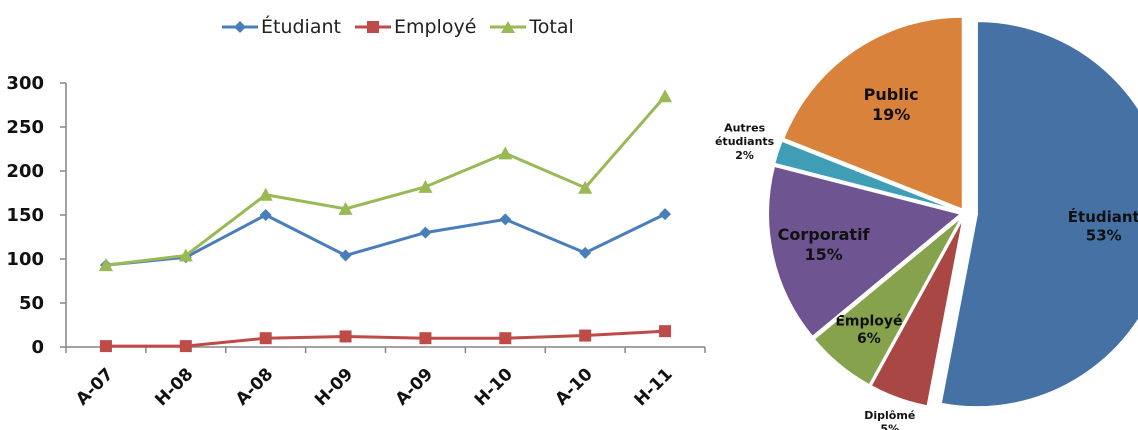  I want to click on series-line-etudiant, so click(385, 239).